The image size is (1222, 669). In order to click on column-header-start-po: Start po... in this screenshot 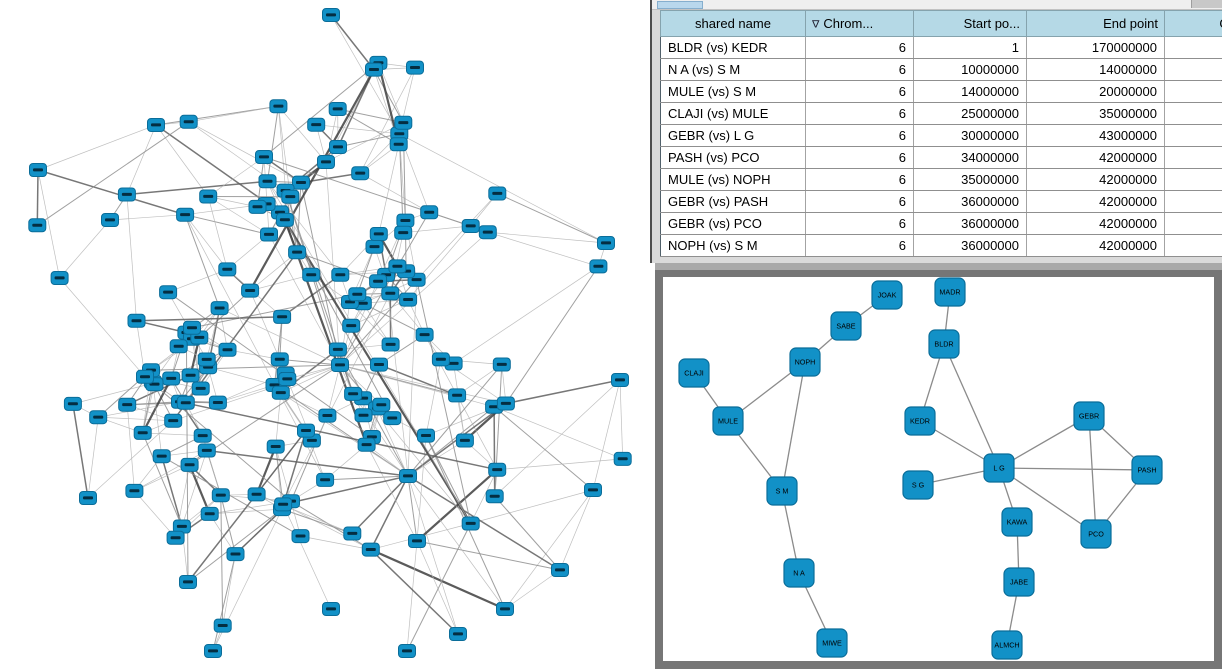, I will do `click(970, 23)`.